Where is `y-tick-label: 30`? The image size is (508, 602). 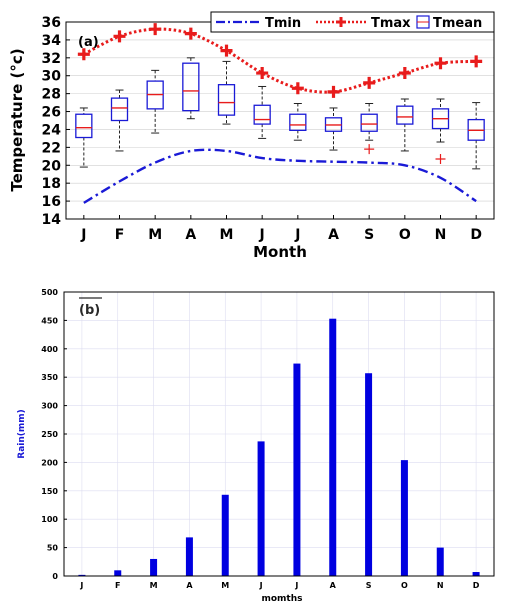 y-tick-label: 30 is located at coordinates (52, 77).